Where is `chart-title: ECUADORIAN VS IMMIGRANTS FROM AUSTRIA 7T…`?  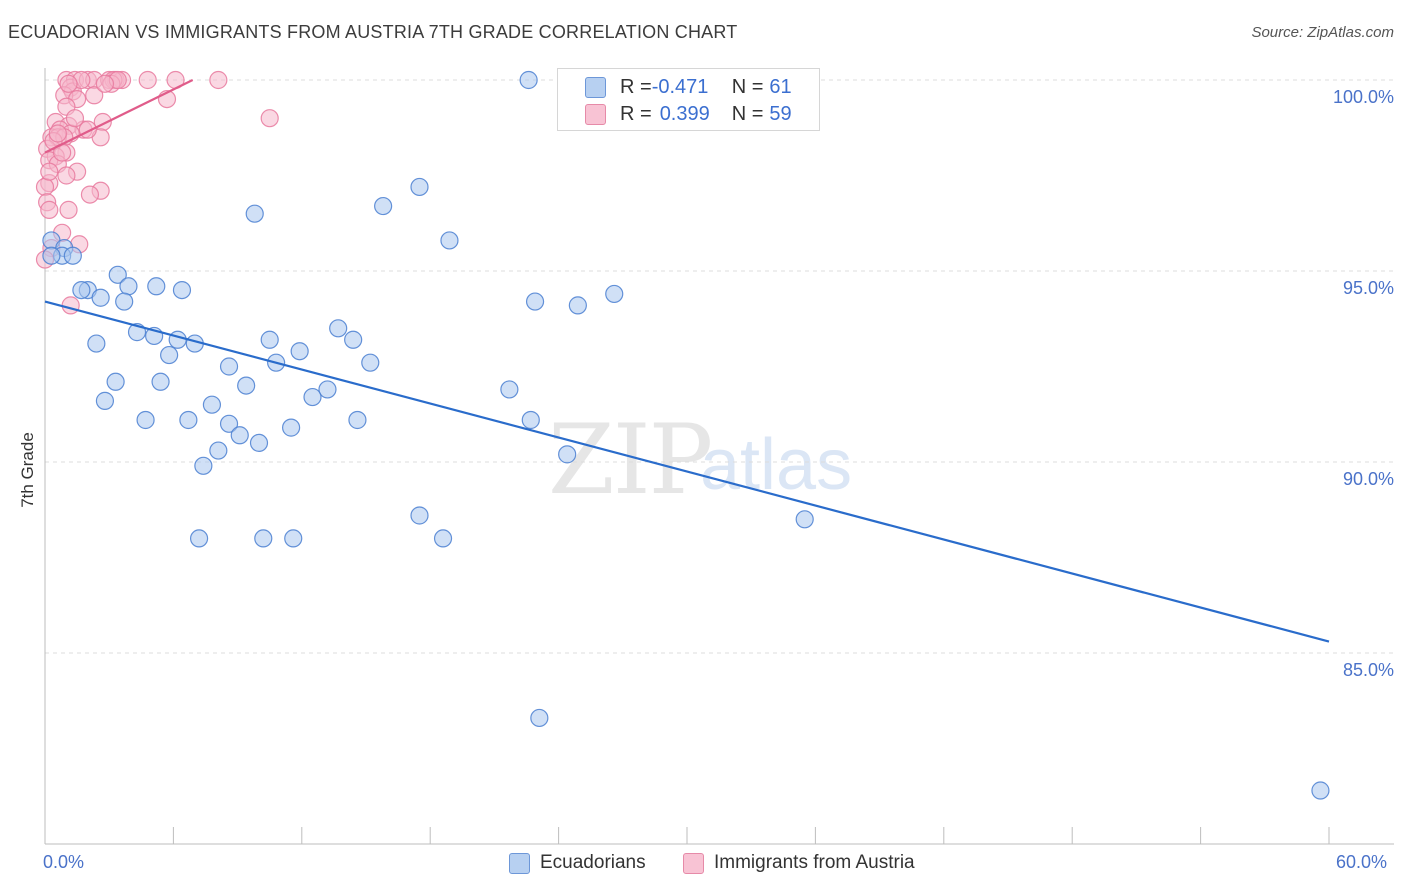
chart-title: ECUADORIAN VS IMMIGRANTS FROM AUSTRIA 7T… is located at coordinates (373, 32).